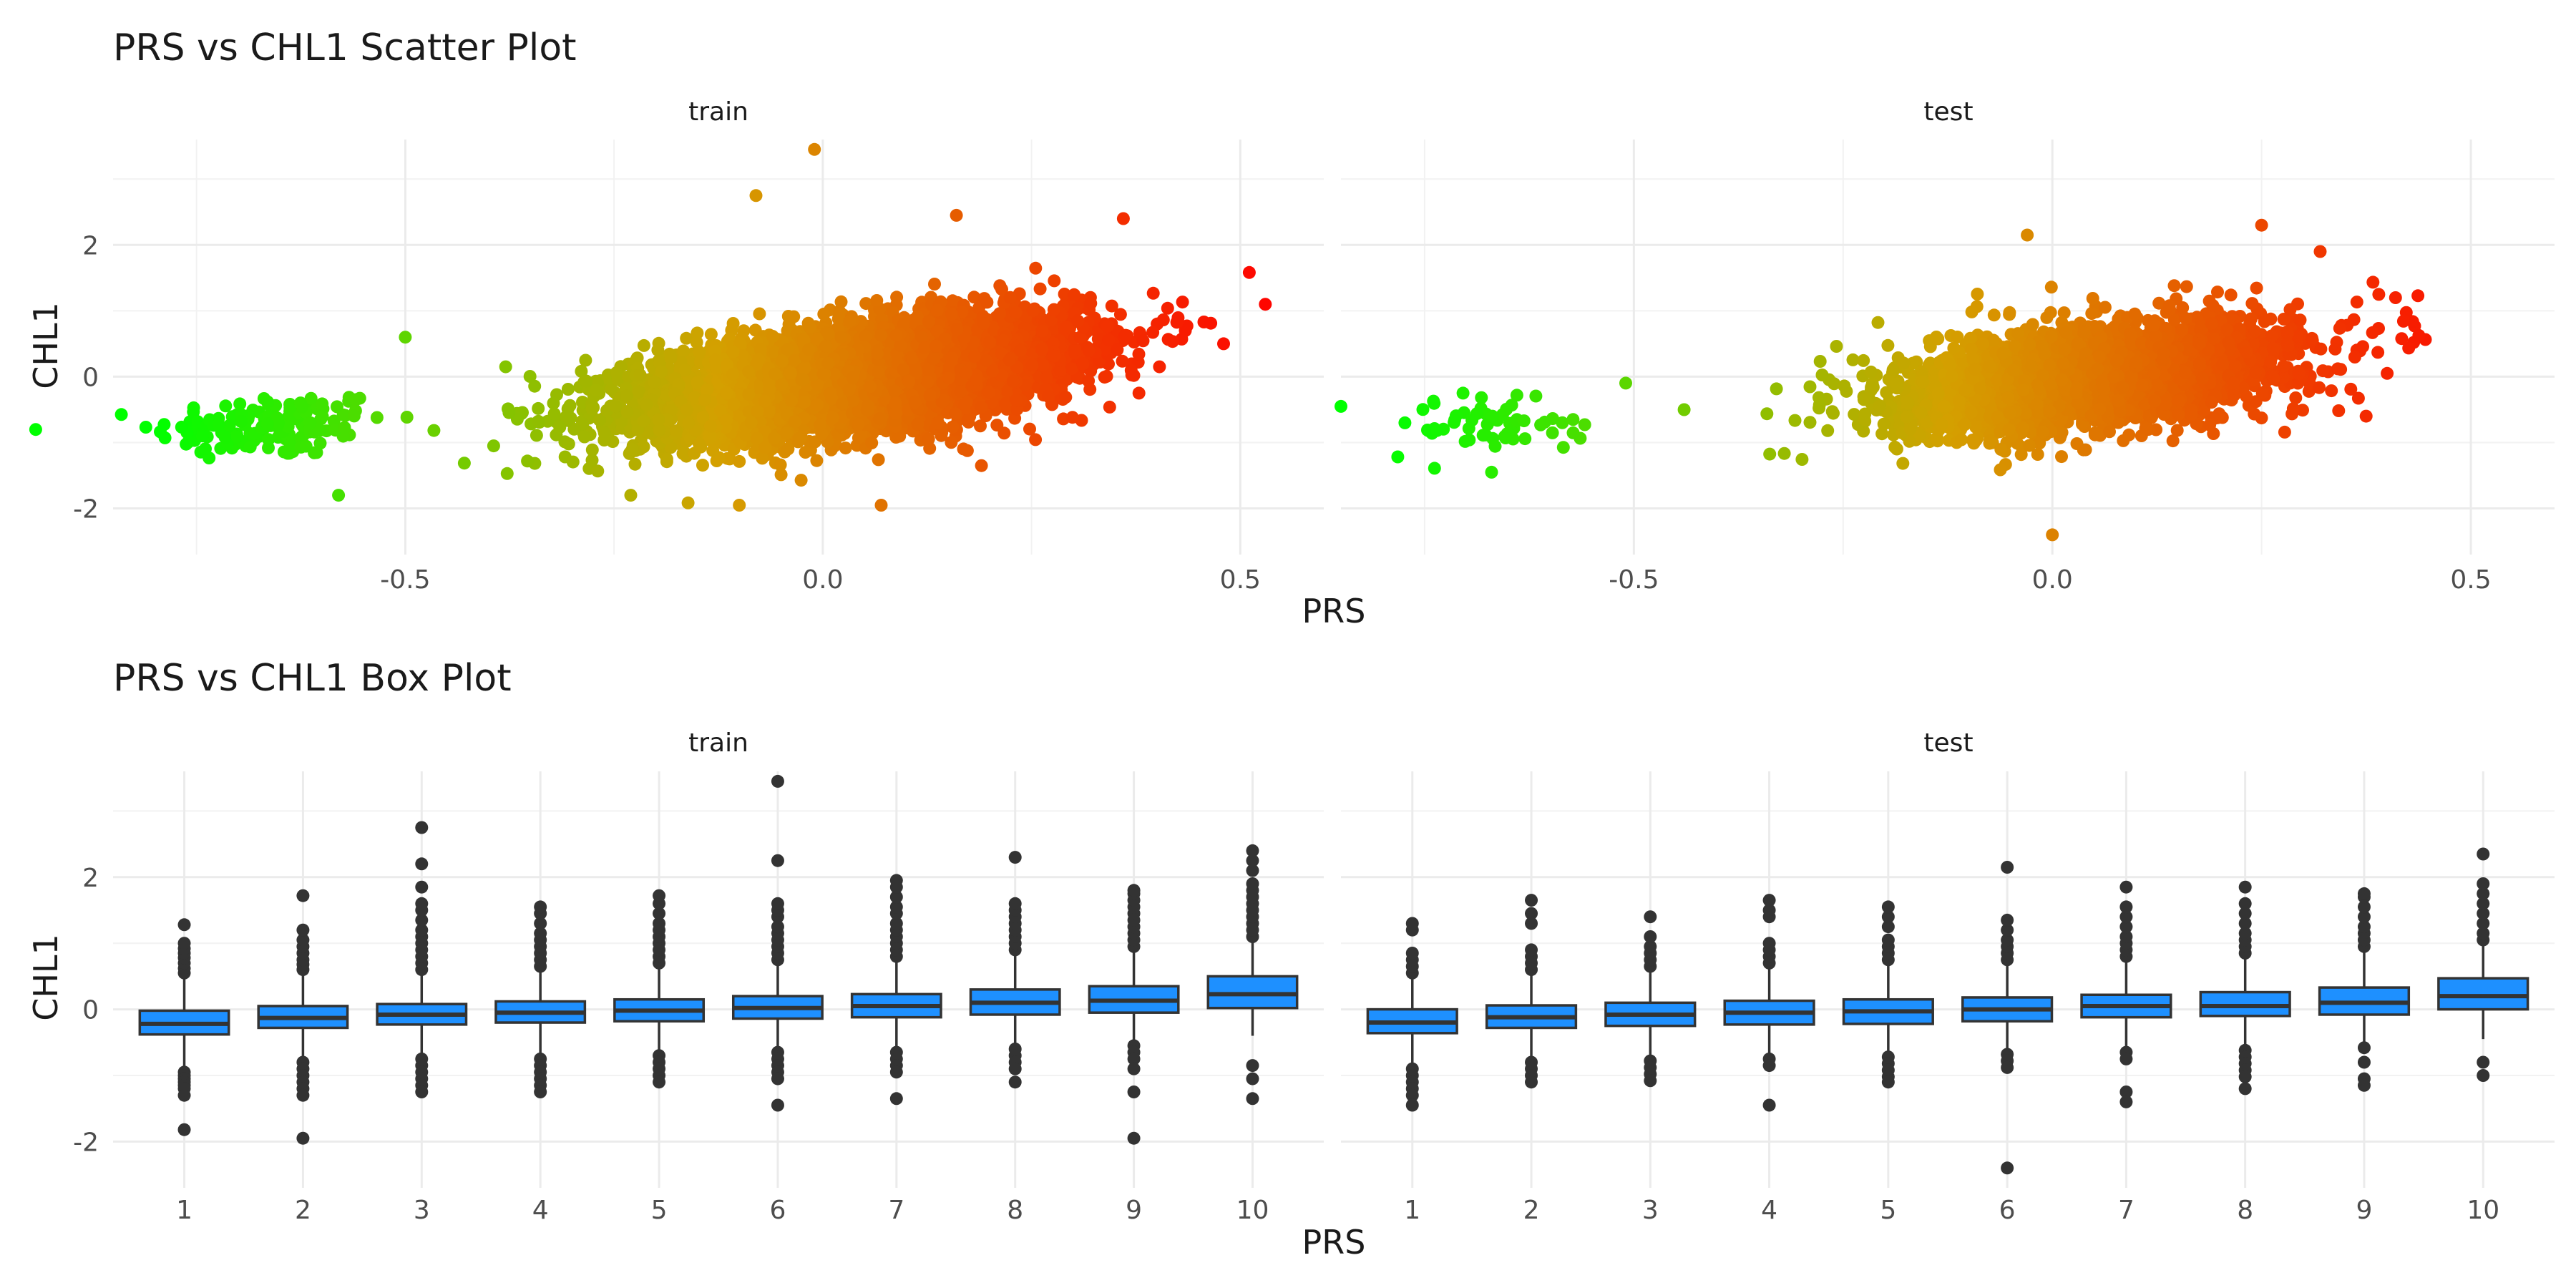 This screenshot has height=1288, width=2576. I want to click on scatter-title: PRS vs CHL1 Scatter Plot, so click(345, 48).